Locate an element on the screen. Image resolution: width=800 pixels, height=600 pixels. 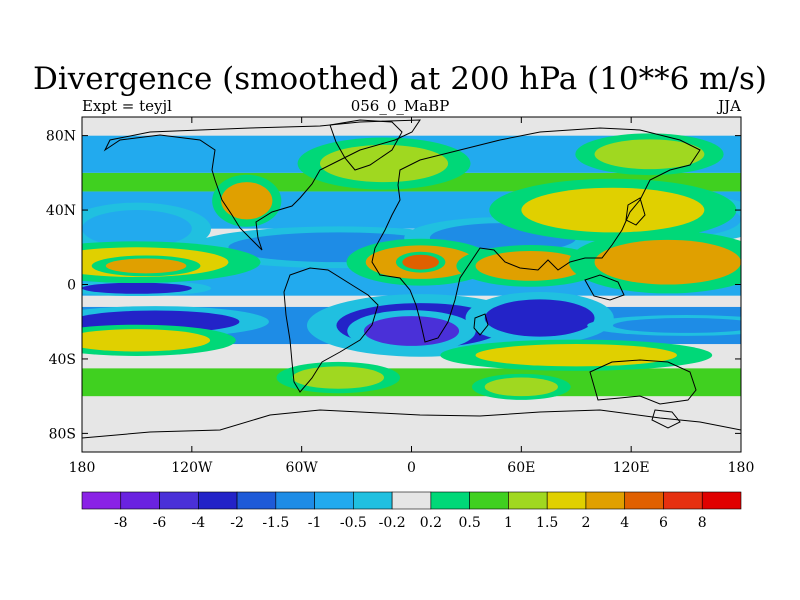
y-tick-label: 80S is located at coordinates (62, 434).